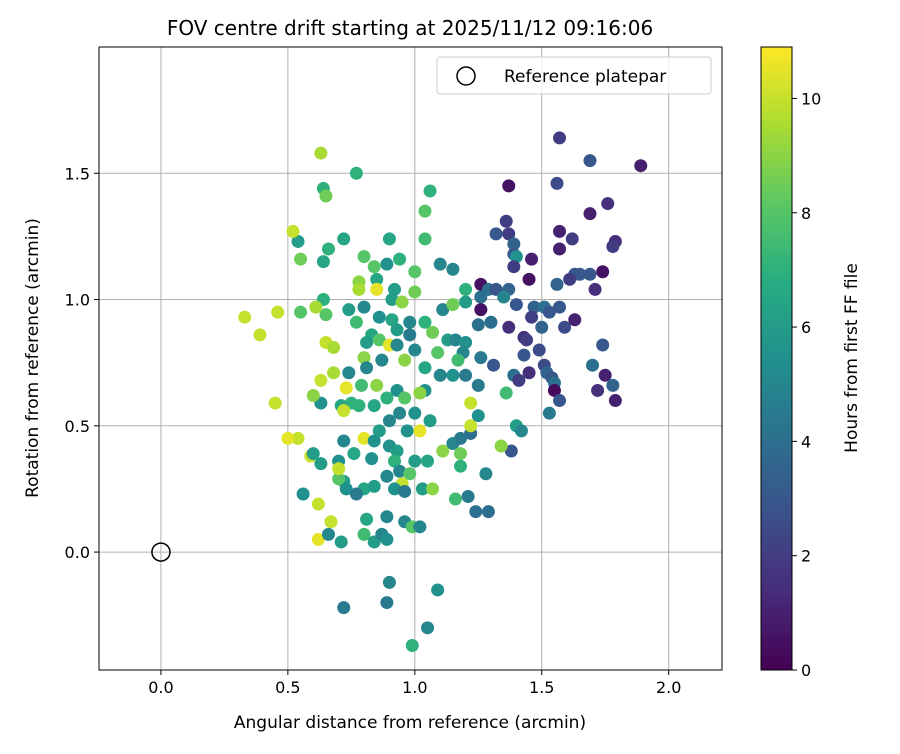  I want to click on x-tick-label: 1.5, so click(541, 687).